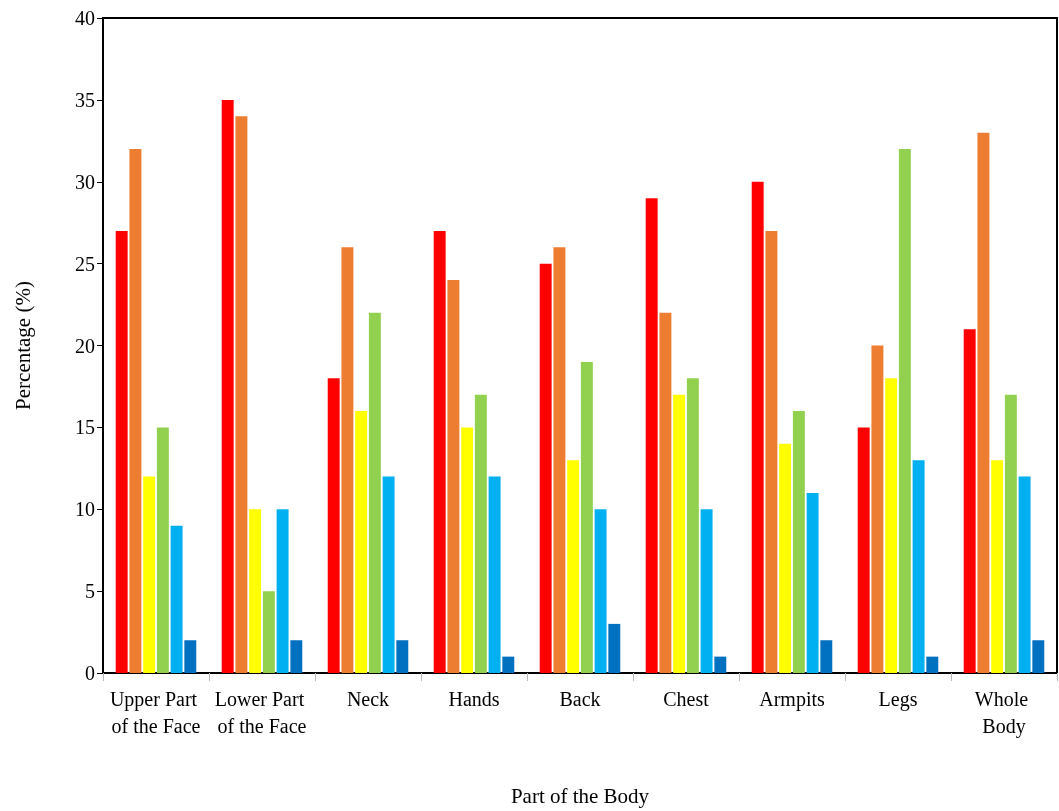  What do you see at coordinates (90, 673) in the screenshot?
I see `y-tick-label: 0` at bounding box center [90, 673].